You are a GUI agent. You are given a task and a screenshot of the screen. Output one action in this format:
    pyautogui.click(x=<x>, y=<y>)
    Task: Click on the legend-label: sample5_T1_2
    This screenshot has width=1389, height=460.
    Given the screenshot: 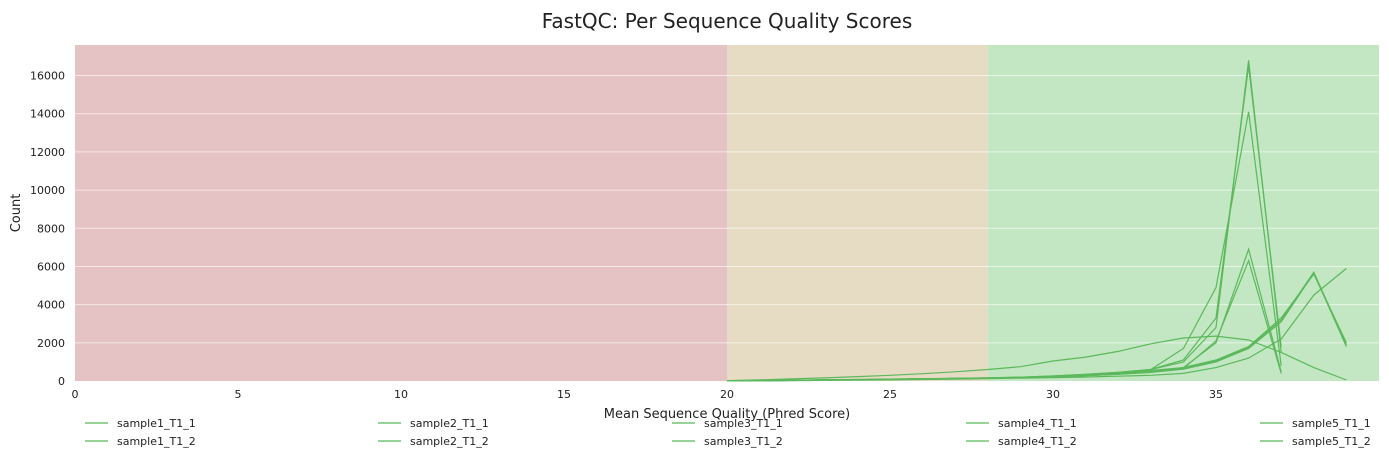 What is the action you would take?
    pyautogui.click(x=1331, y=441)
    